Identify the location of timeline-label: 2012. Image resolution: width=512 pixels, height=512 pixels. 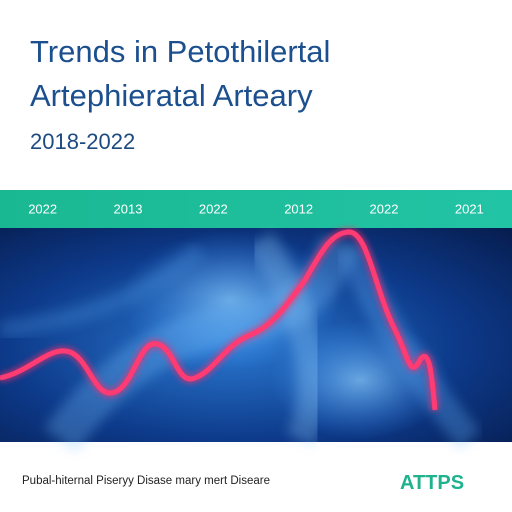
(298, 208).